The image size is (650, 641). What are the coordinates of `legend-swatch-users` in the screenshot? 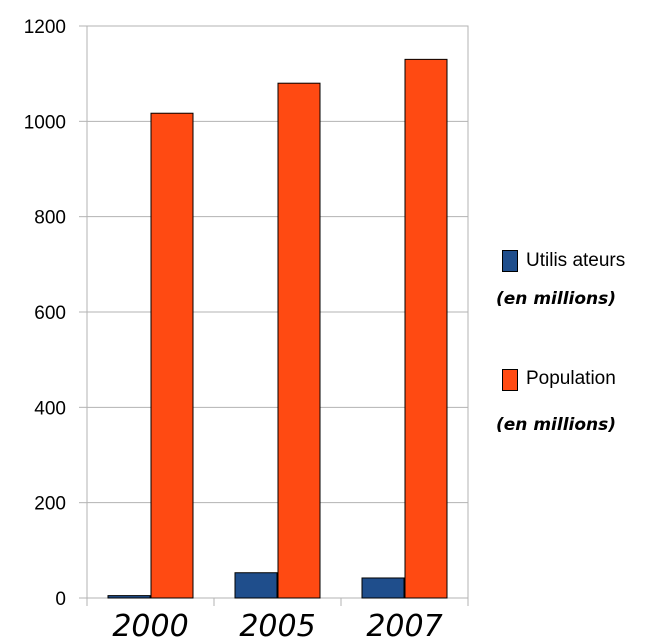 It's located at (510, 261).